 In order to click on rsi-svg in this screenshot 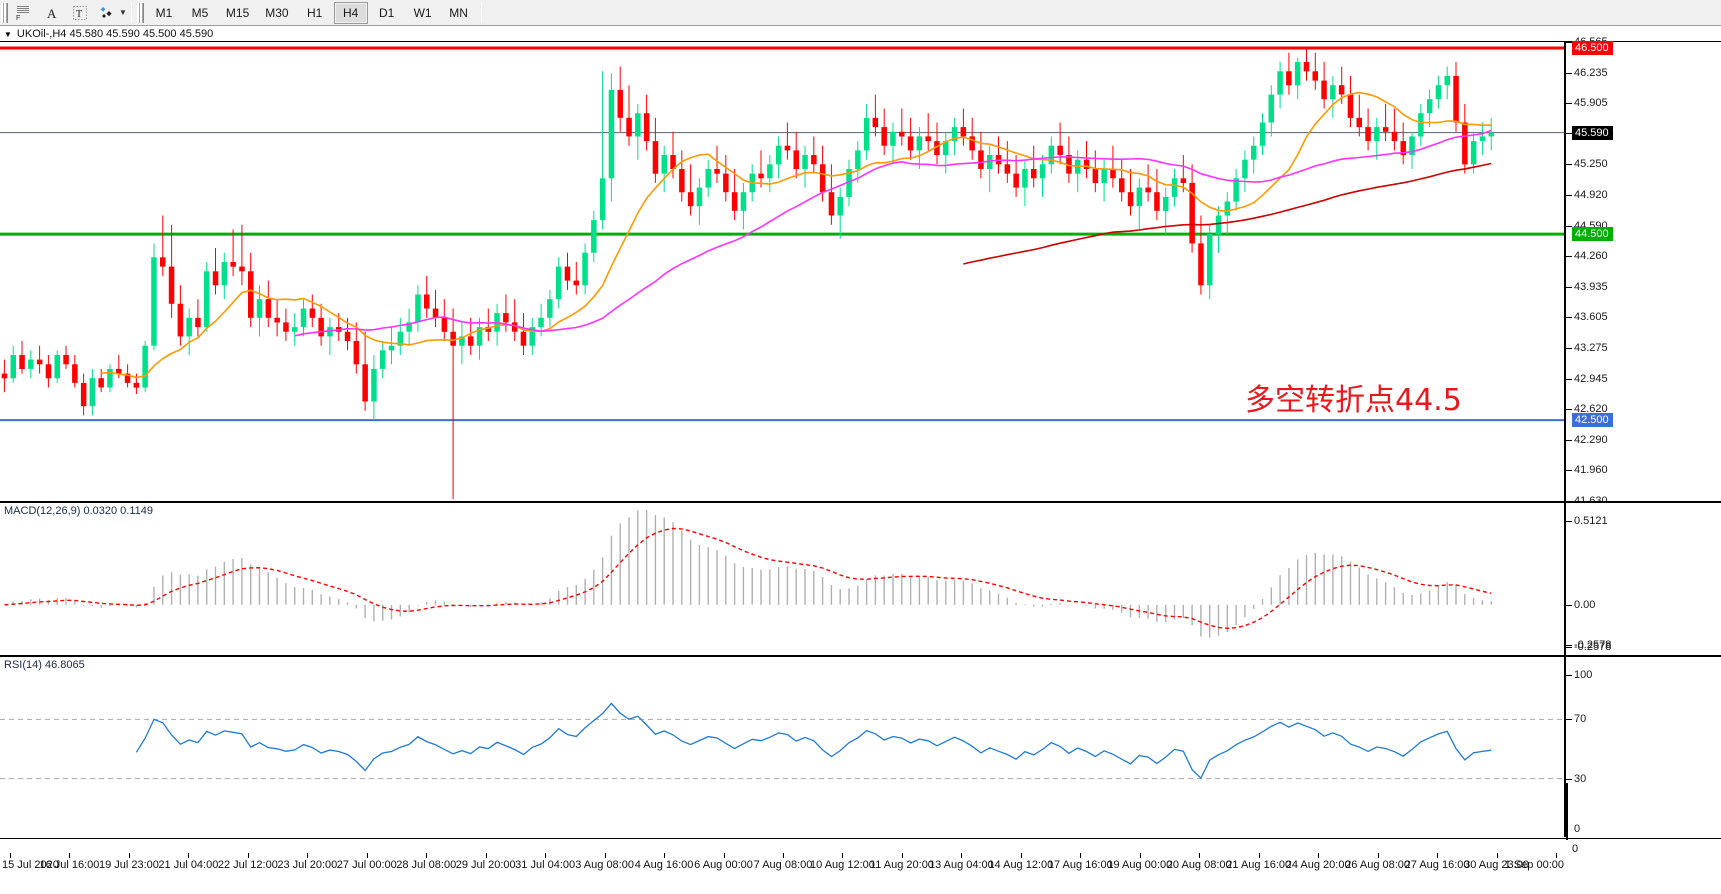, I will do `click(782, 741)`.